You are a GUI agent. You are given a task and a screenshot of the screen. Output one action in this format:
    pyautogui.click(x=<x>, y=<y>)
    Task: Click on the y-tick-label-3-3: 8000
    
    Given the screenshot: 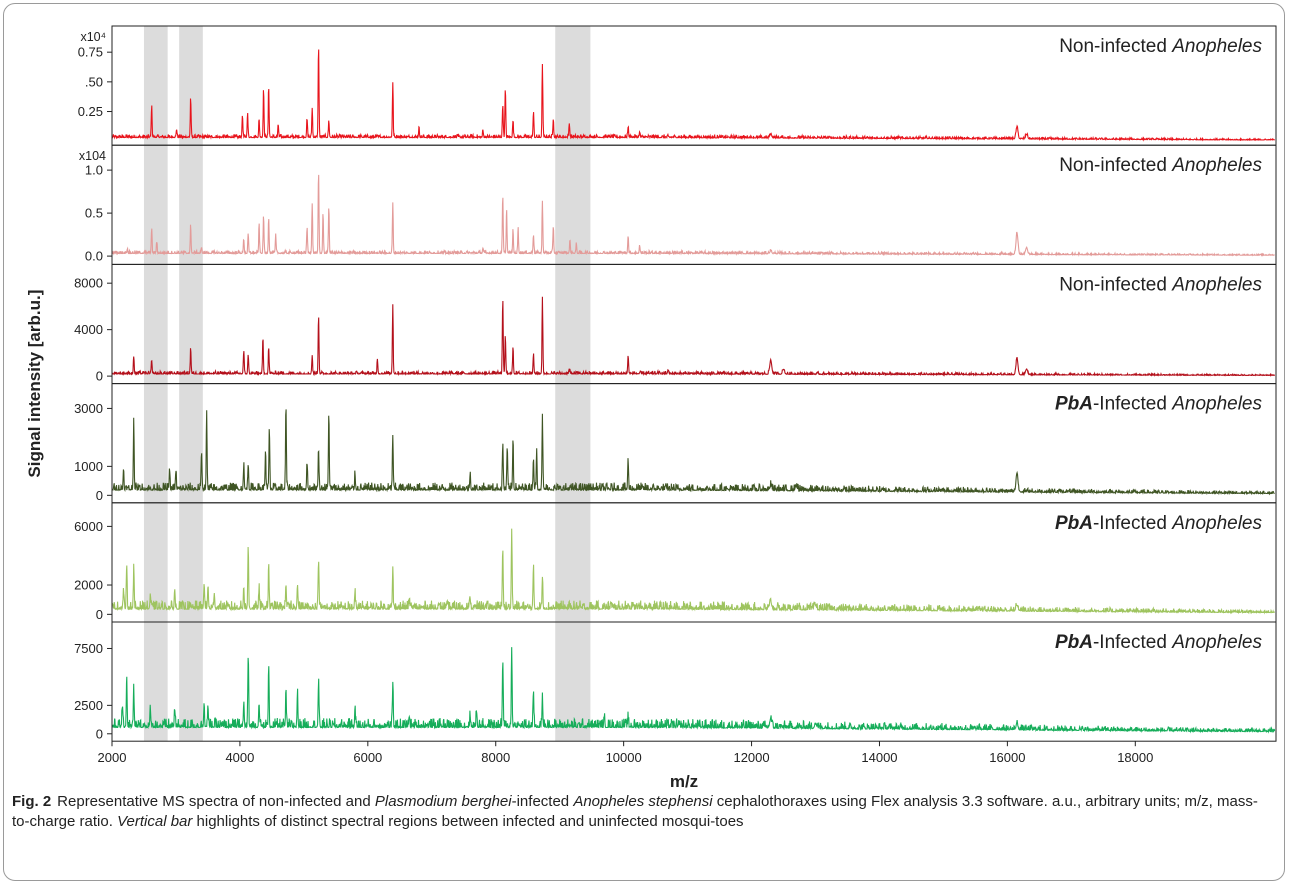 What is the action you would take?
    pyautogui.click(x=88, y=283)
    